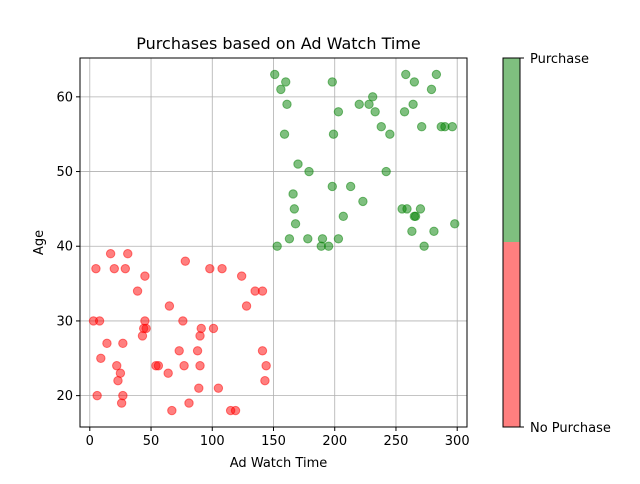 This screenshot has height=484, width=640. What do you see at coordinates (212, 441) in the screenshot?
I see `x-tick-label: 100` at bounding box center [212, 441].